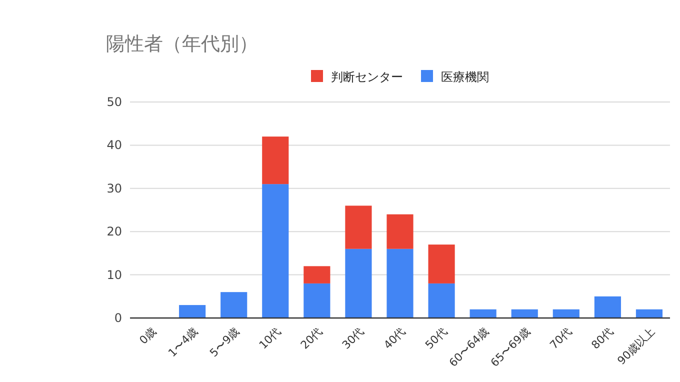 The height and width of the screenshot is (382, 680). I want to click on x-tick-label: 90歳以上, so click(636, 346).